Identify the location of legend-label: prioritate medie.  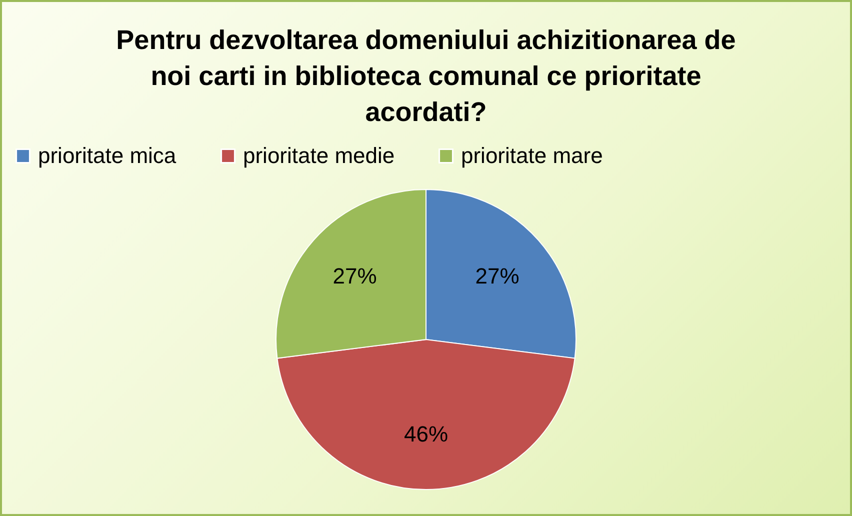
(319, 155).